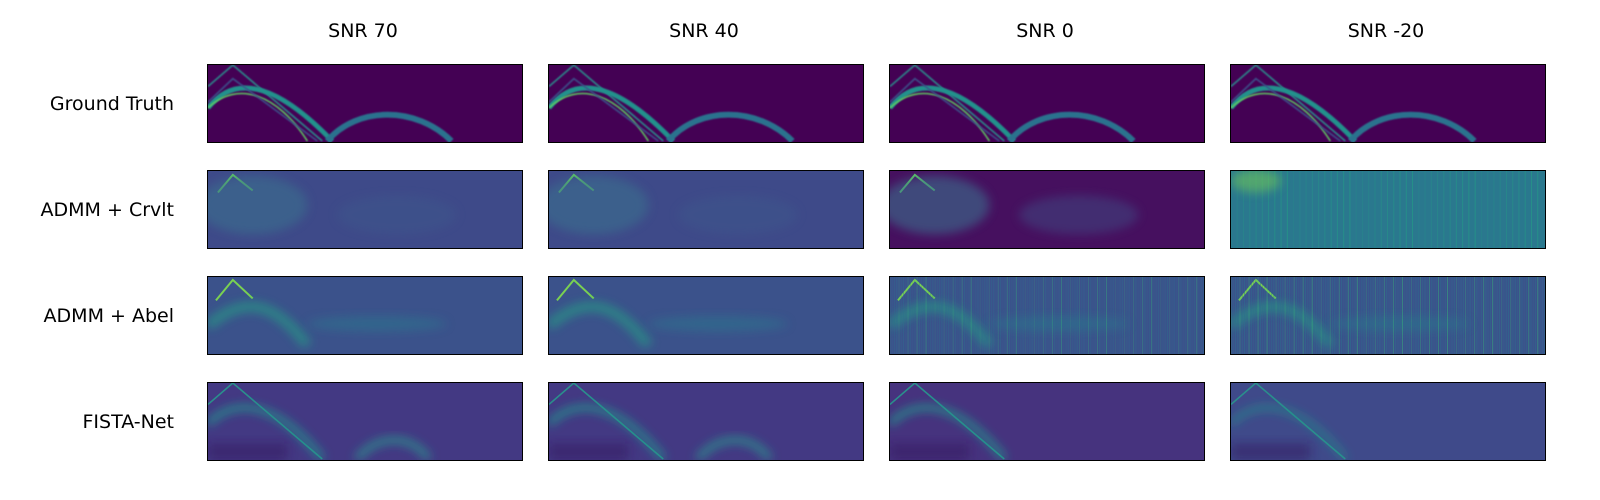 The height and width of the screenshot is (500, 1600). What do you see at coordinates (1386, 31) in the screenshot?
I see `column-title-snr-minus-20: SNR -20` at bounding box center [1386, 31].